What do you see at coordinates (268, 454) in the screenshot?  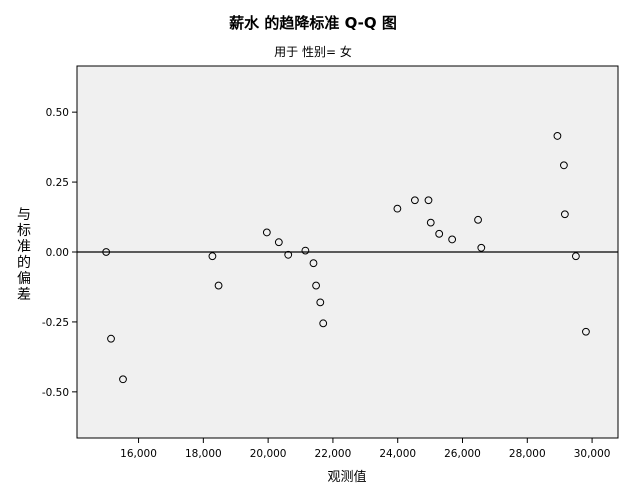 I see `x-tick-label: 20,000` at bounding box center [268, 454].